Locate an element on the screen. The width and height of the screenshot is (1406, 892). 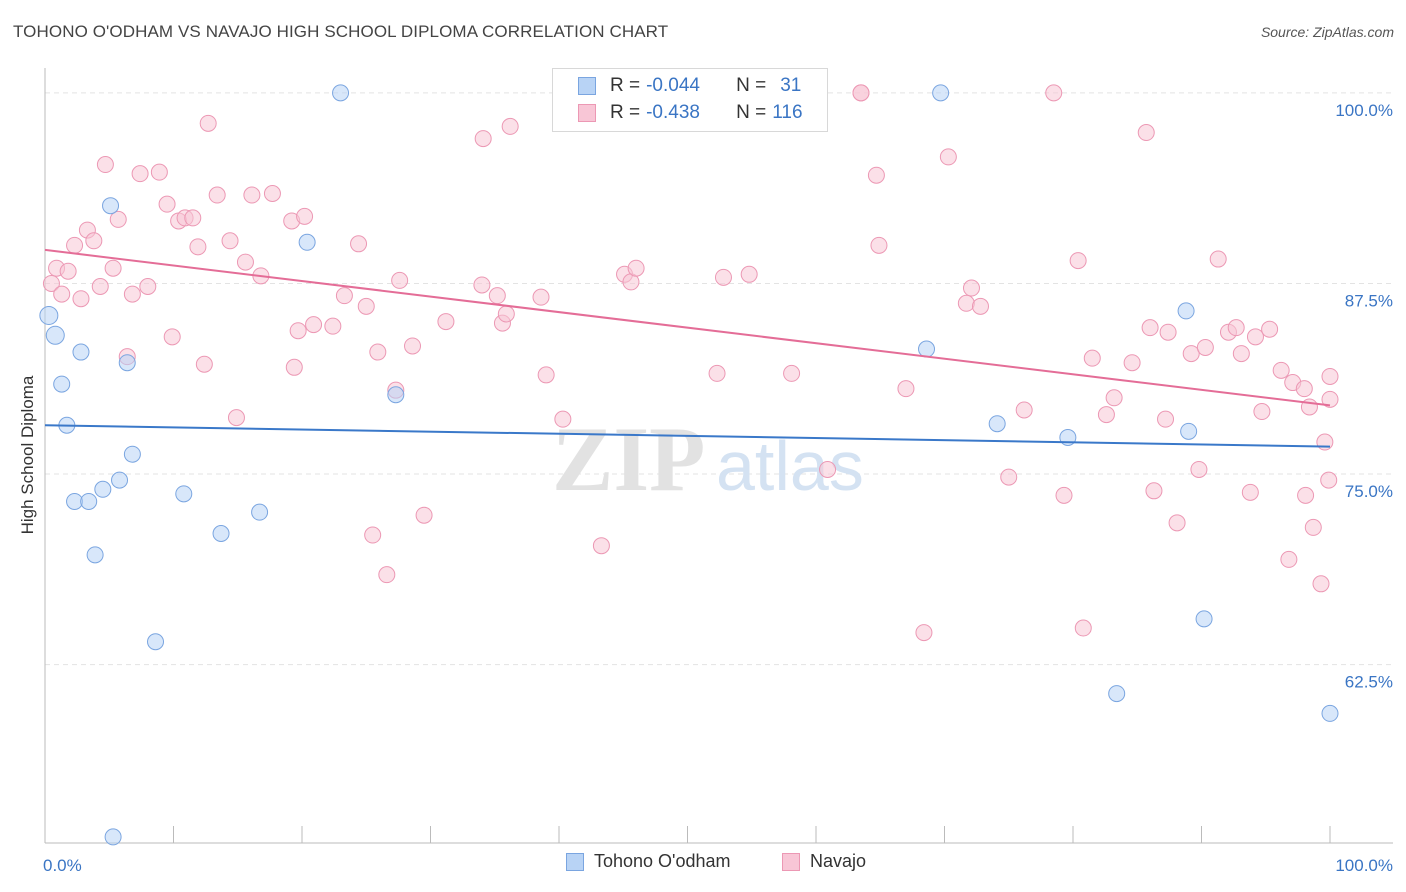
series-name-navajo: Navajo is located at coordinates (838, 861).